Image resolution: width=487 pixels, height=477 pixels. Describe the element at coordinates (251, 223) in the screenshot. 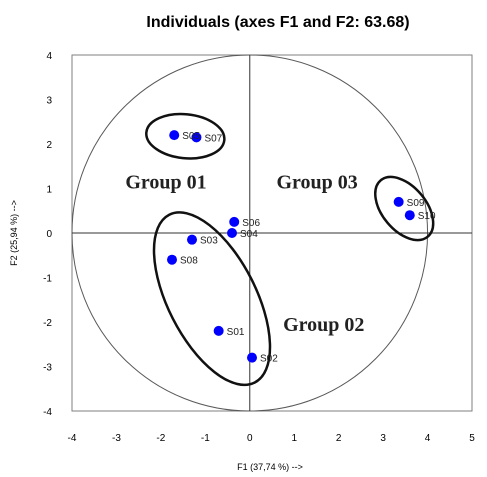

I see `point-label: S06` at that location.